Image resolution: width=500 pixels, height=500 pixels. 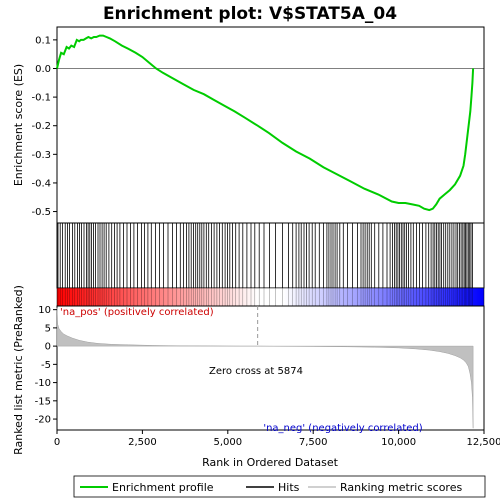 What do you see at coordinates (250, 14) in the screenshot?
I see `chart-title: Enrichment plot: V$STAT5A_04` at bounding box center [250, 14].